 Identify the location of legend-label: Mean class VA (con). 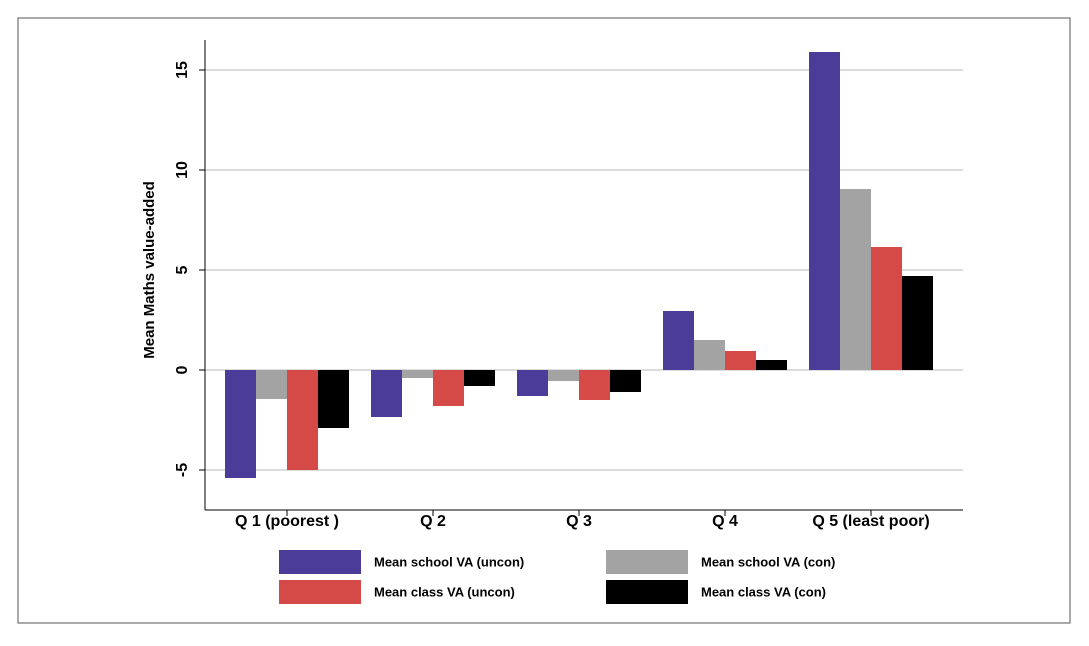
(763, 591).